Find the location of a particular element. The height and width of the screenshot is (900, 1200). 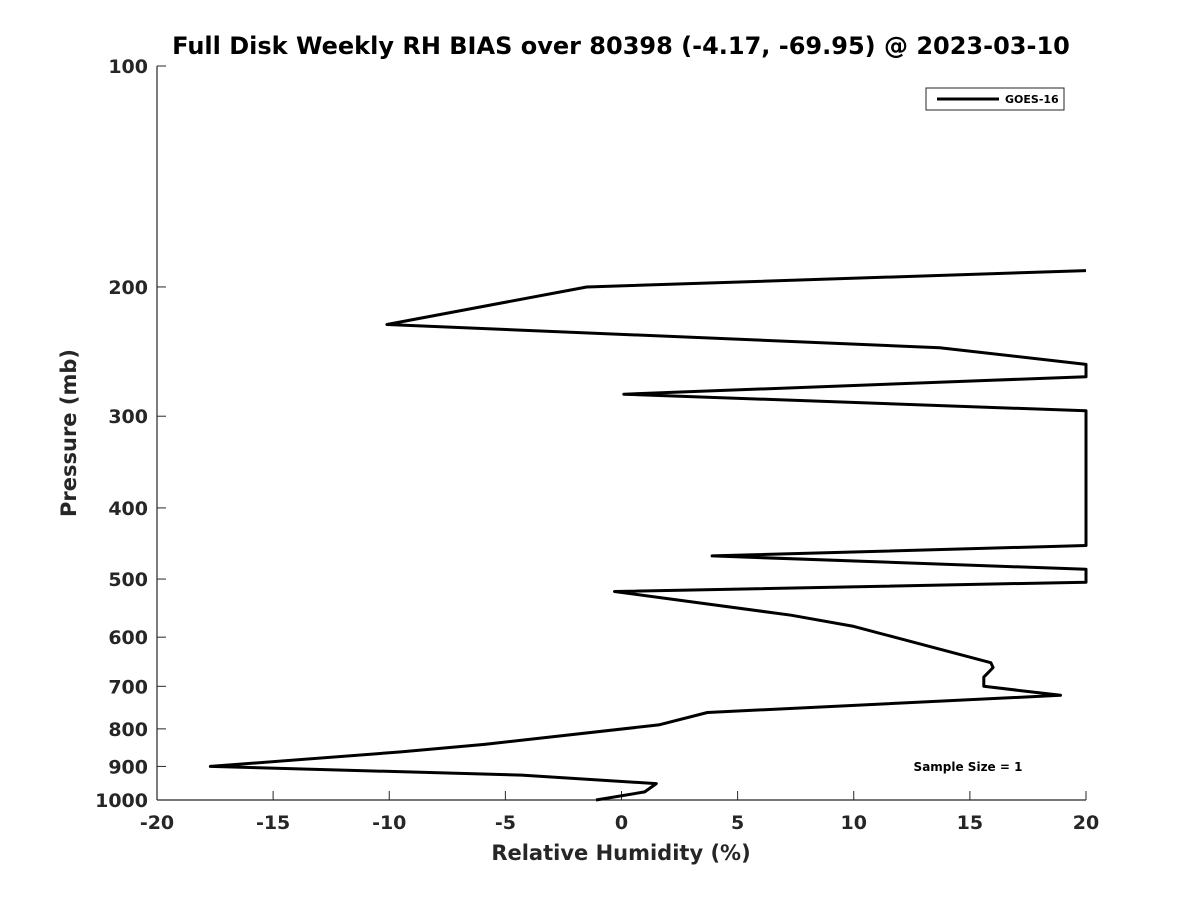

y-tick-label: 900 is located at coordinates (128, 767).